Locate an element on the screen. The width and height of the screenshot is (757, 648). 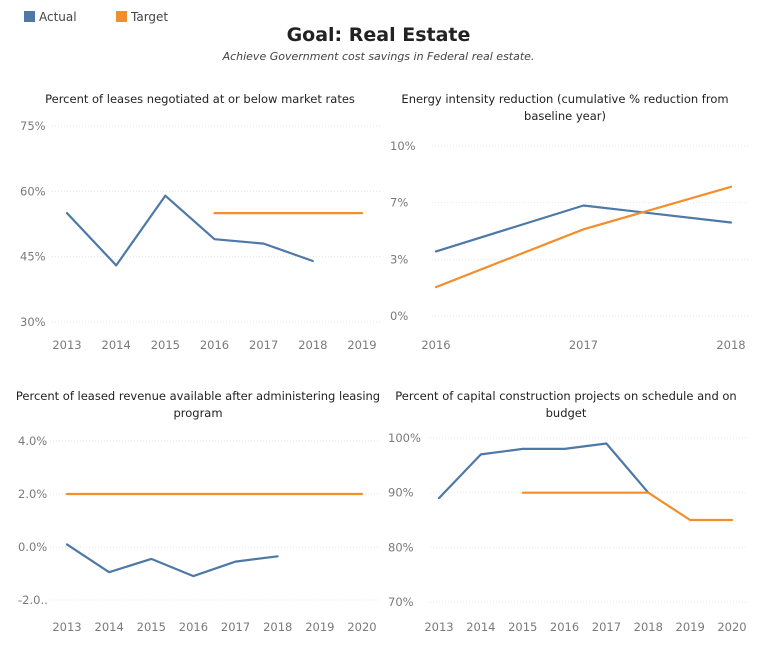
construction-xtick-label: 2017 is located at coordinates (606, 627).